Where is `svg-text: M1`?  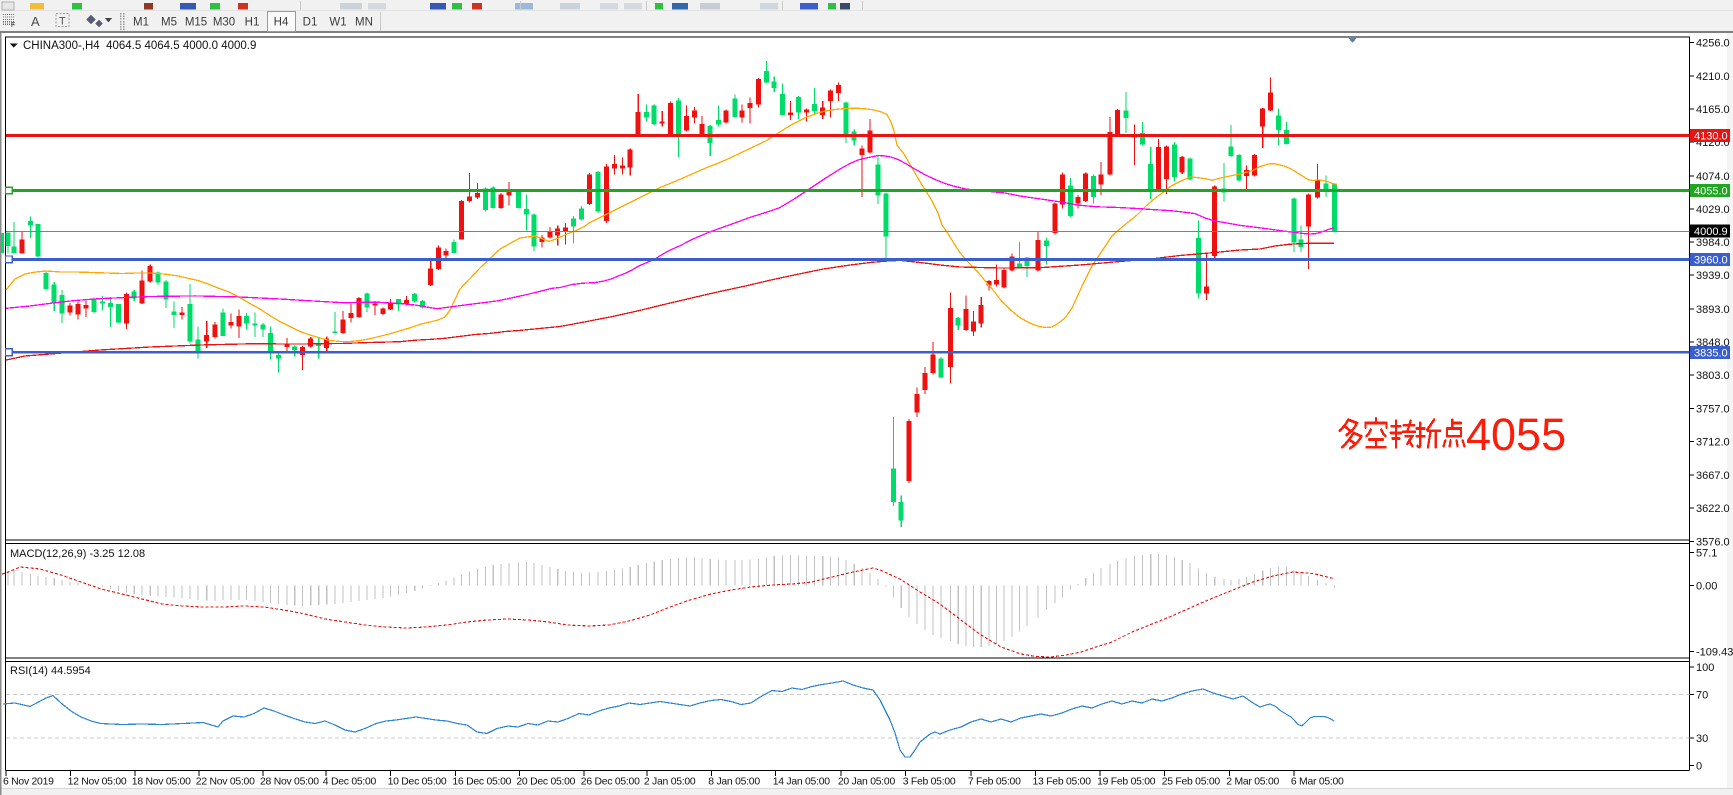 svg-text: M1 is located at coordinates (141, 23).